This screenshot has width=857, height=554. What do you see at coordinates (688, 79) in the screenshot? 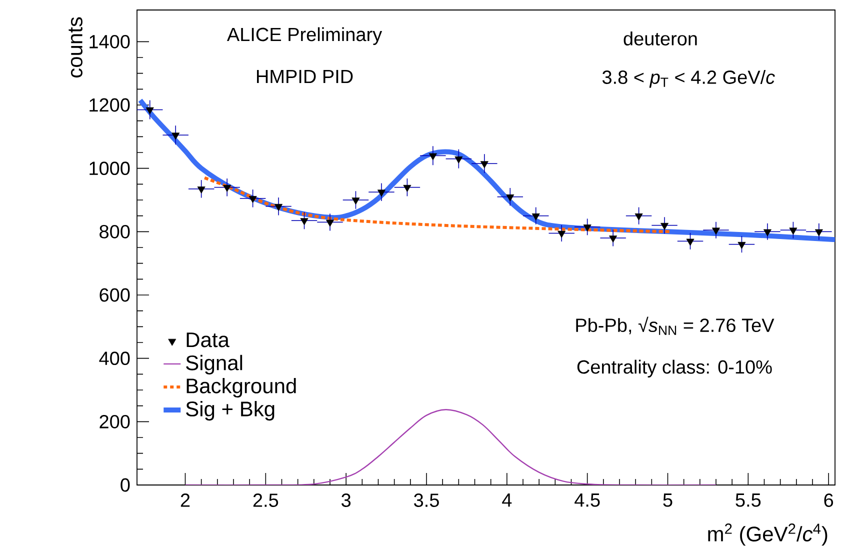
I see `annotation: 3.8 < p$_{T}$ < 4.2 GeV/c` at bounding box center [688, 79].